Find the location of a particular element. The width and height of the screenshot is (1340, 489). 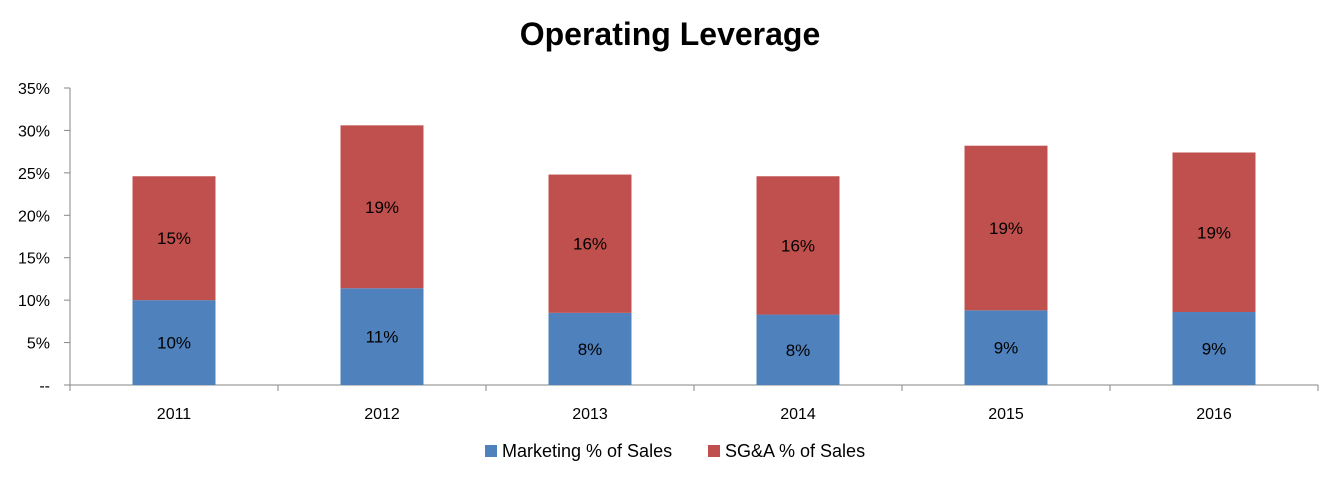

y-tick-label: 5% is located at coordinates (38, 344).